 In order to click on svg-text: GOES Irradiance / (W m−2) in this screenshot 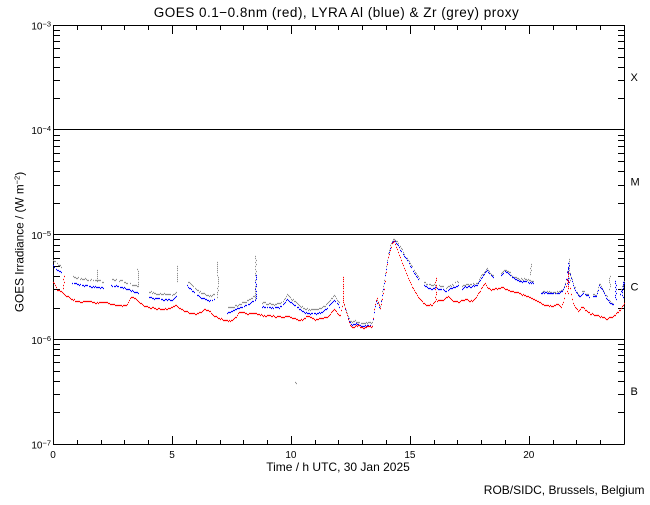, I will do `click(20, 242)`.